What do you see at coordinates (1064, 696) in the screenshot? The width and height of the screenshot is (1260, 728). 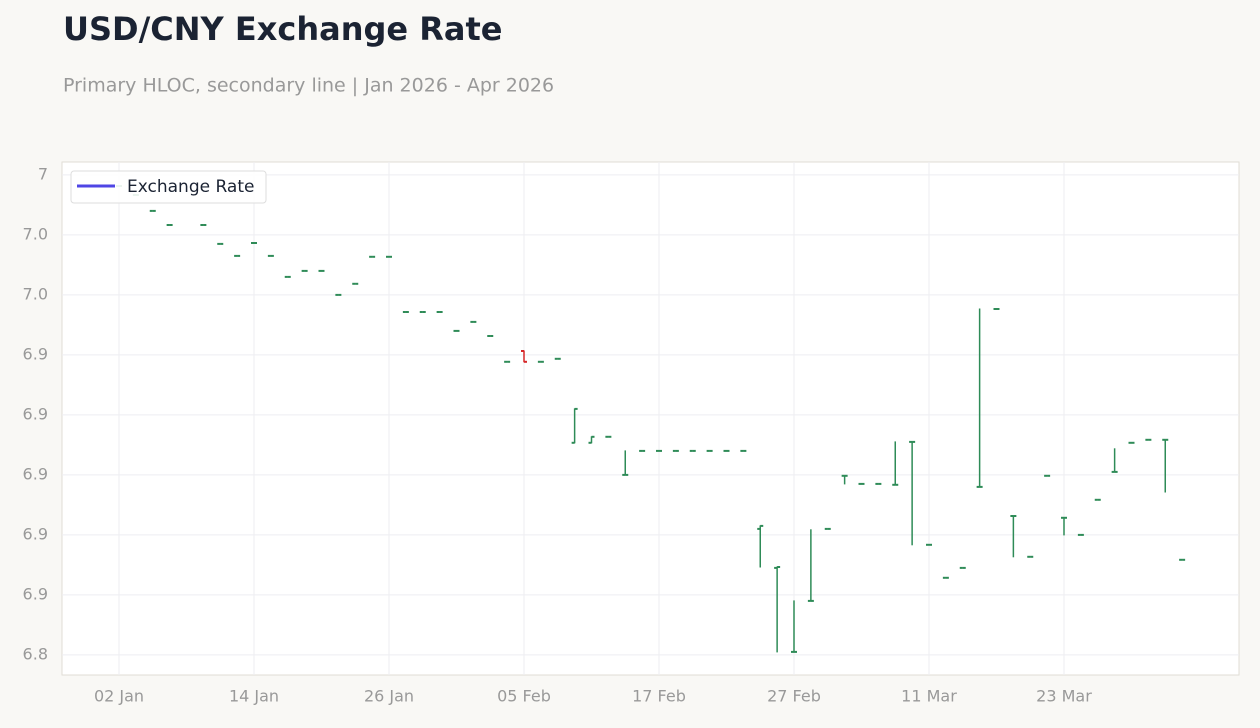 I see `x-tick-label: 23 Mar` at bounding box center [1064, 696].